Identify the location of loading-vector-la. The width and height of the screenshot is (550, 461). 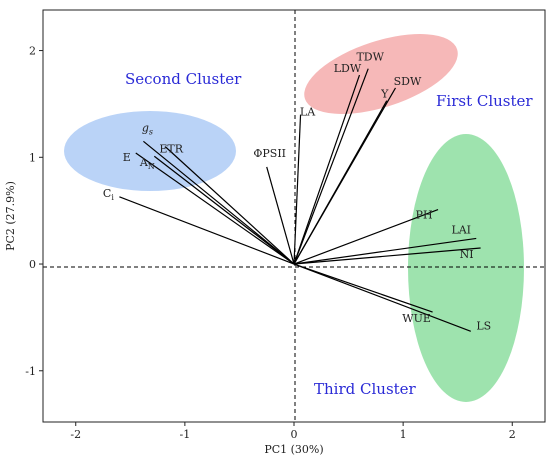
(297, 189).